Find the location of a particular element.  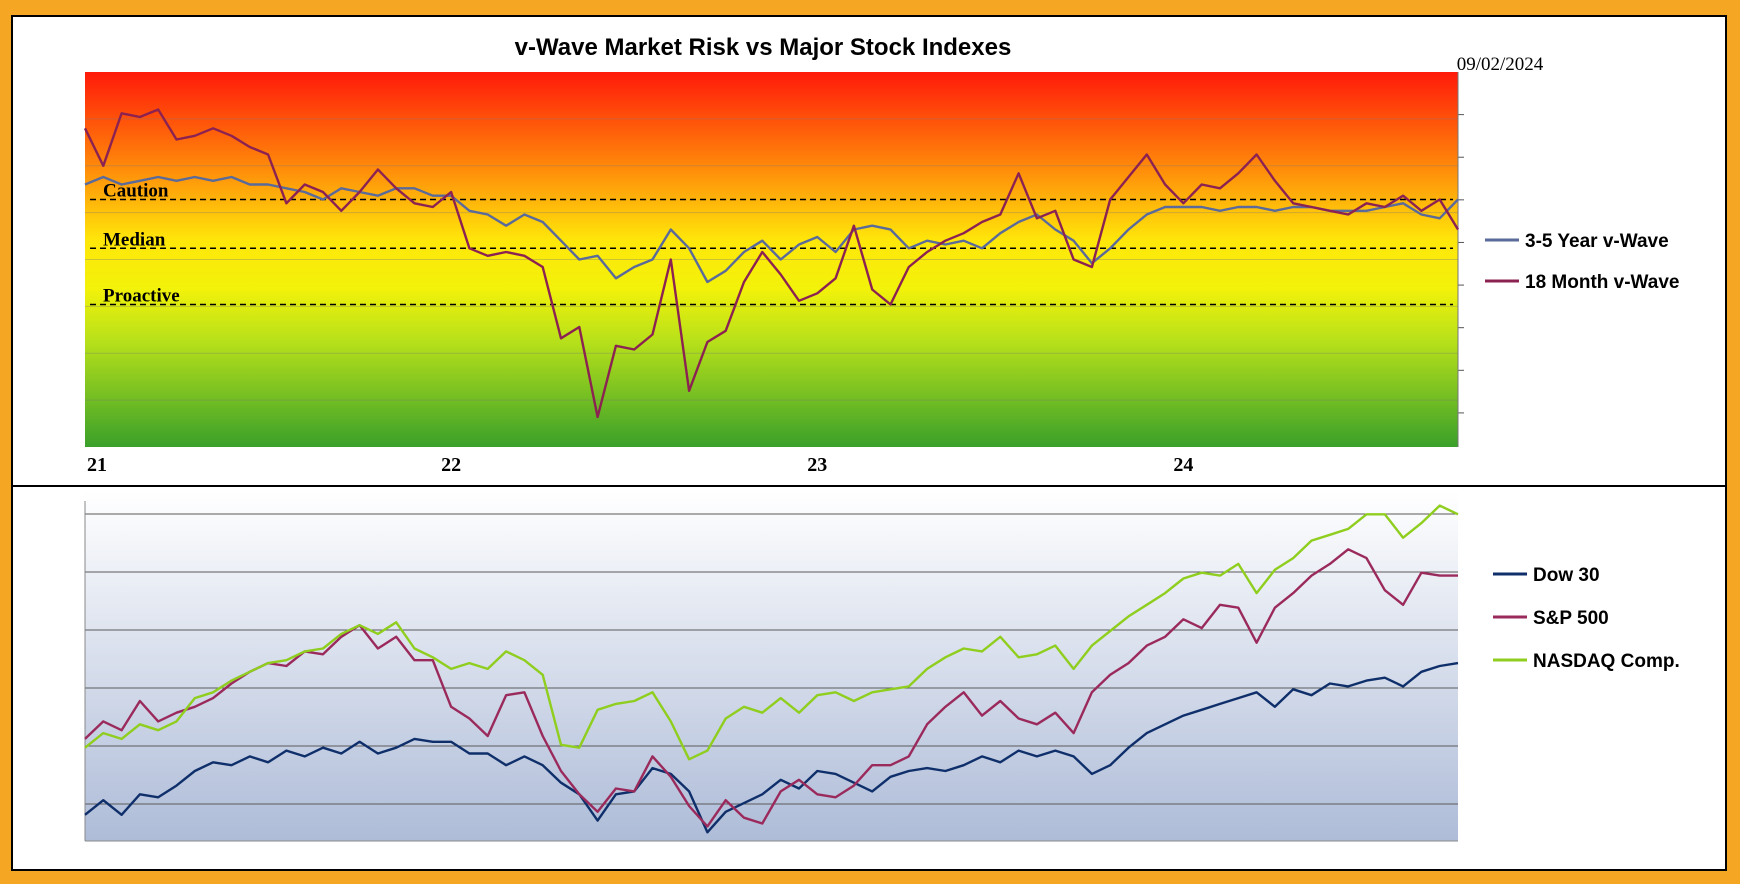

legend-label: 3-5 Year v-Wave is located at coordinates (1597, 241).